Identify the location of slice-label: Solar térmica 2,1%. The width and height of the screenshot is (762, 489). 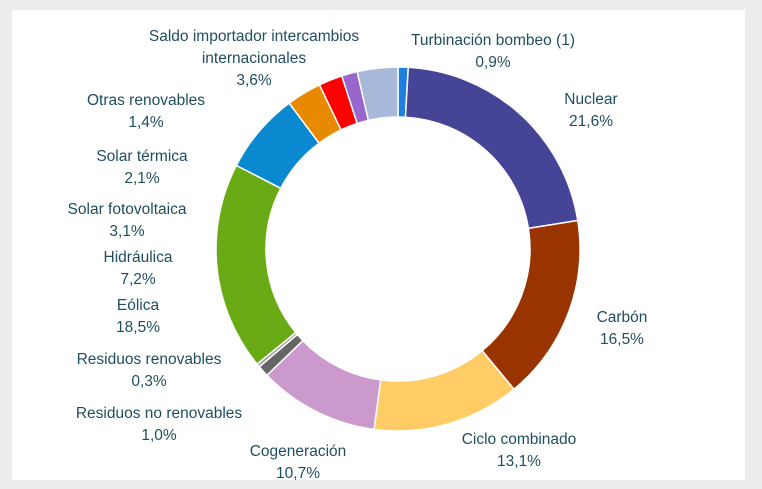
(141, 168).